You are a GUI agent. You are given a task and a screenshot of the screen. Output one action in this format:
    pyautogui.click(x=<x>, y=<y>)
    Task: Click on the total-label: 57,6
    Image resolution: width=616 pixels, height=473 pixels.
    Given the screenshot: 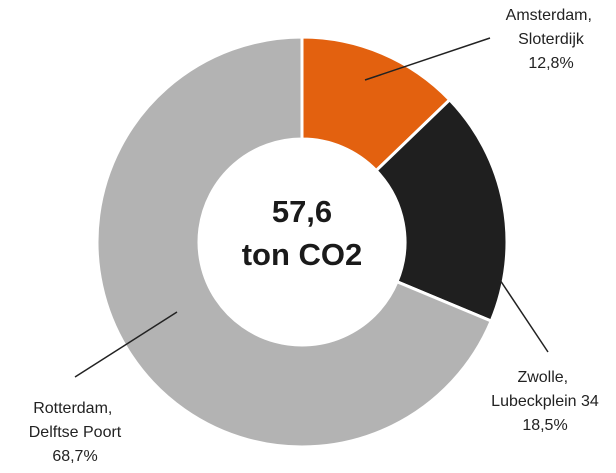 What is the action you would take?
    pyautogui.click(x=302, y=211)
    